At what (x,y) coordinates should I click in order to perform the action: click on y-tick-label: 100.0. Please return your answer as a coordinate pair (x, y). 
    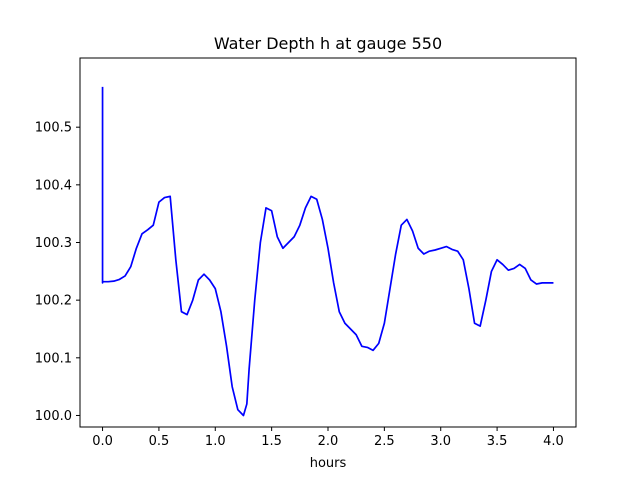
    Looking at the image, I should click on (53, 416).